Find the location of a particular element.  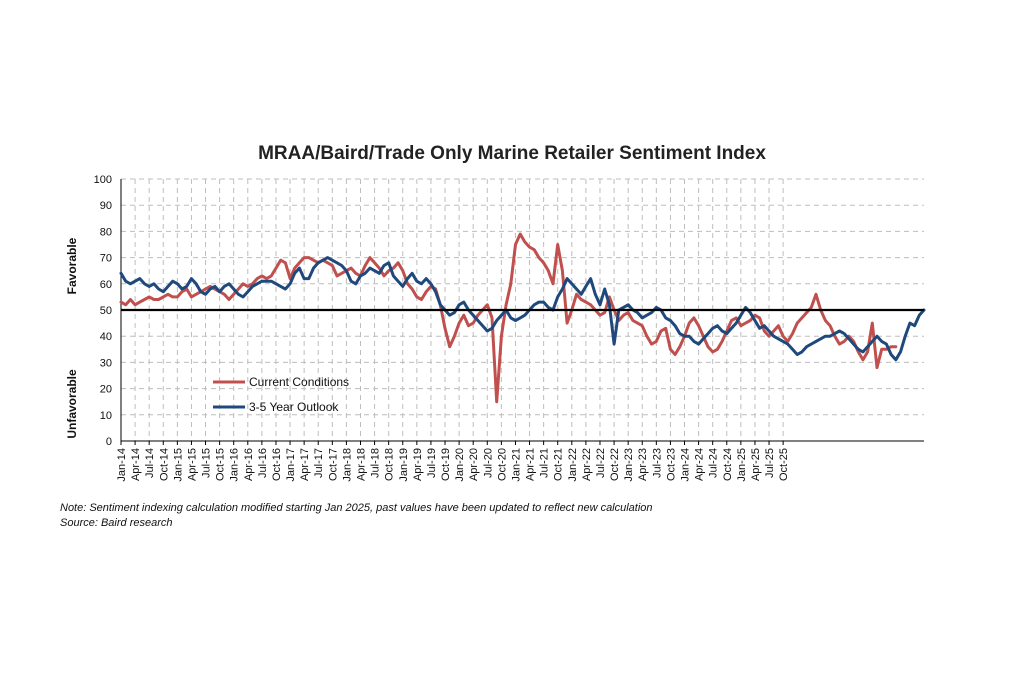

x-tick-label: Jul-16 is located at coordinates (263, 463).